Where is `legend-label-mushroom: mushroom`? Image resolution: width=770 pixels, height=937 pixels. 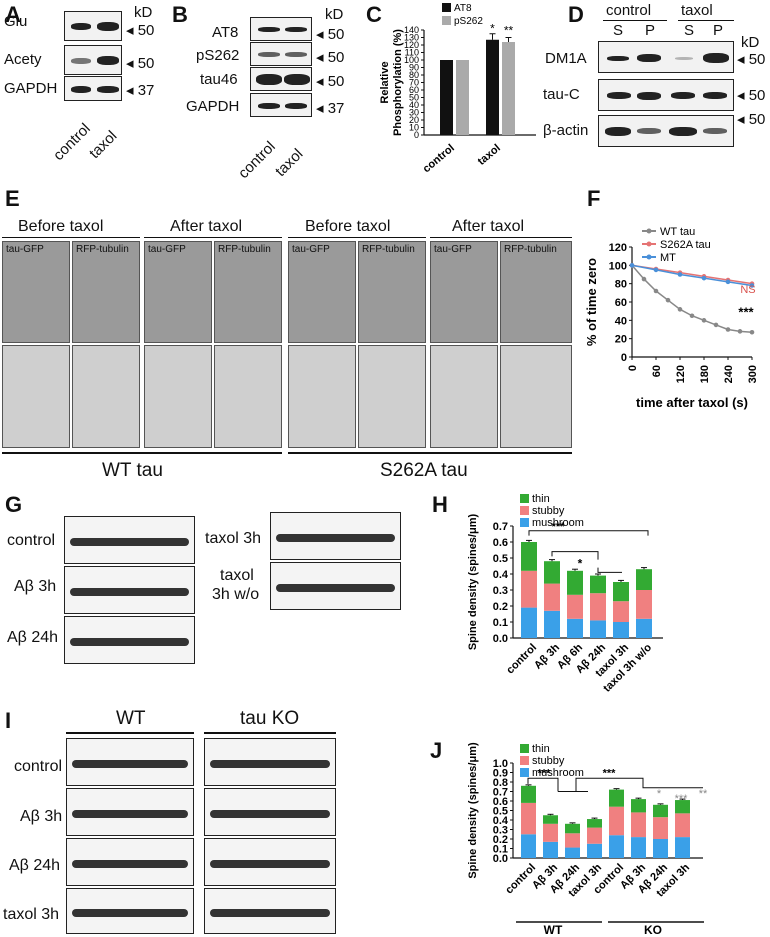 legend-label-mushroom: mushroom is located at coordinates (558, 773).